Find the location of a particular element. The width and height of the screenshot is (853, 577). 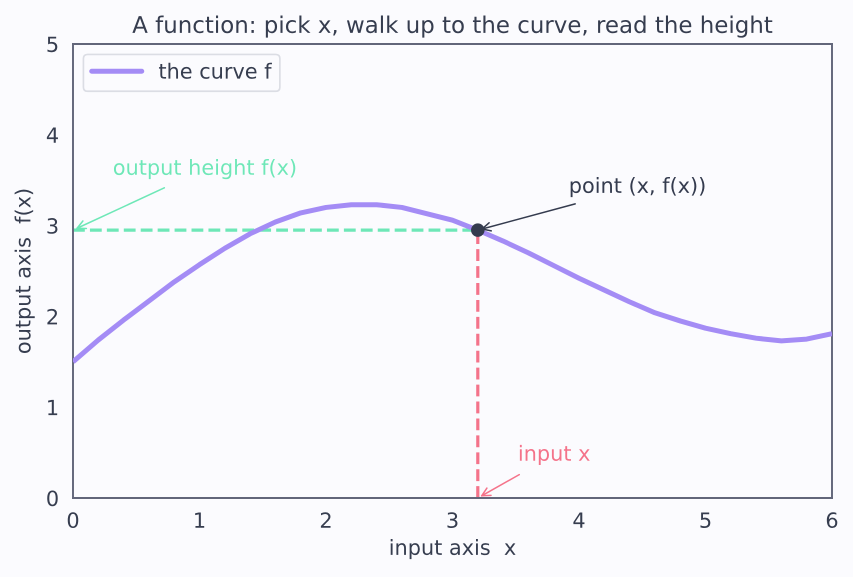

x-tick-label: 1 is located at coordinates (199, 520).